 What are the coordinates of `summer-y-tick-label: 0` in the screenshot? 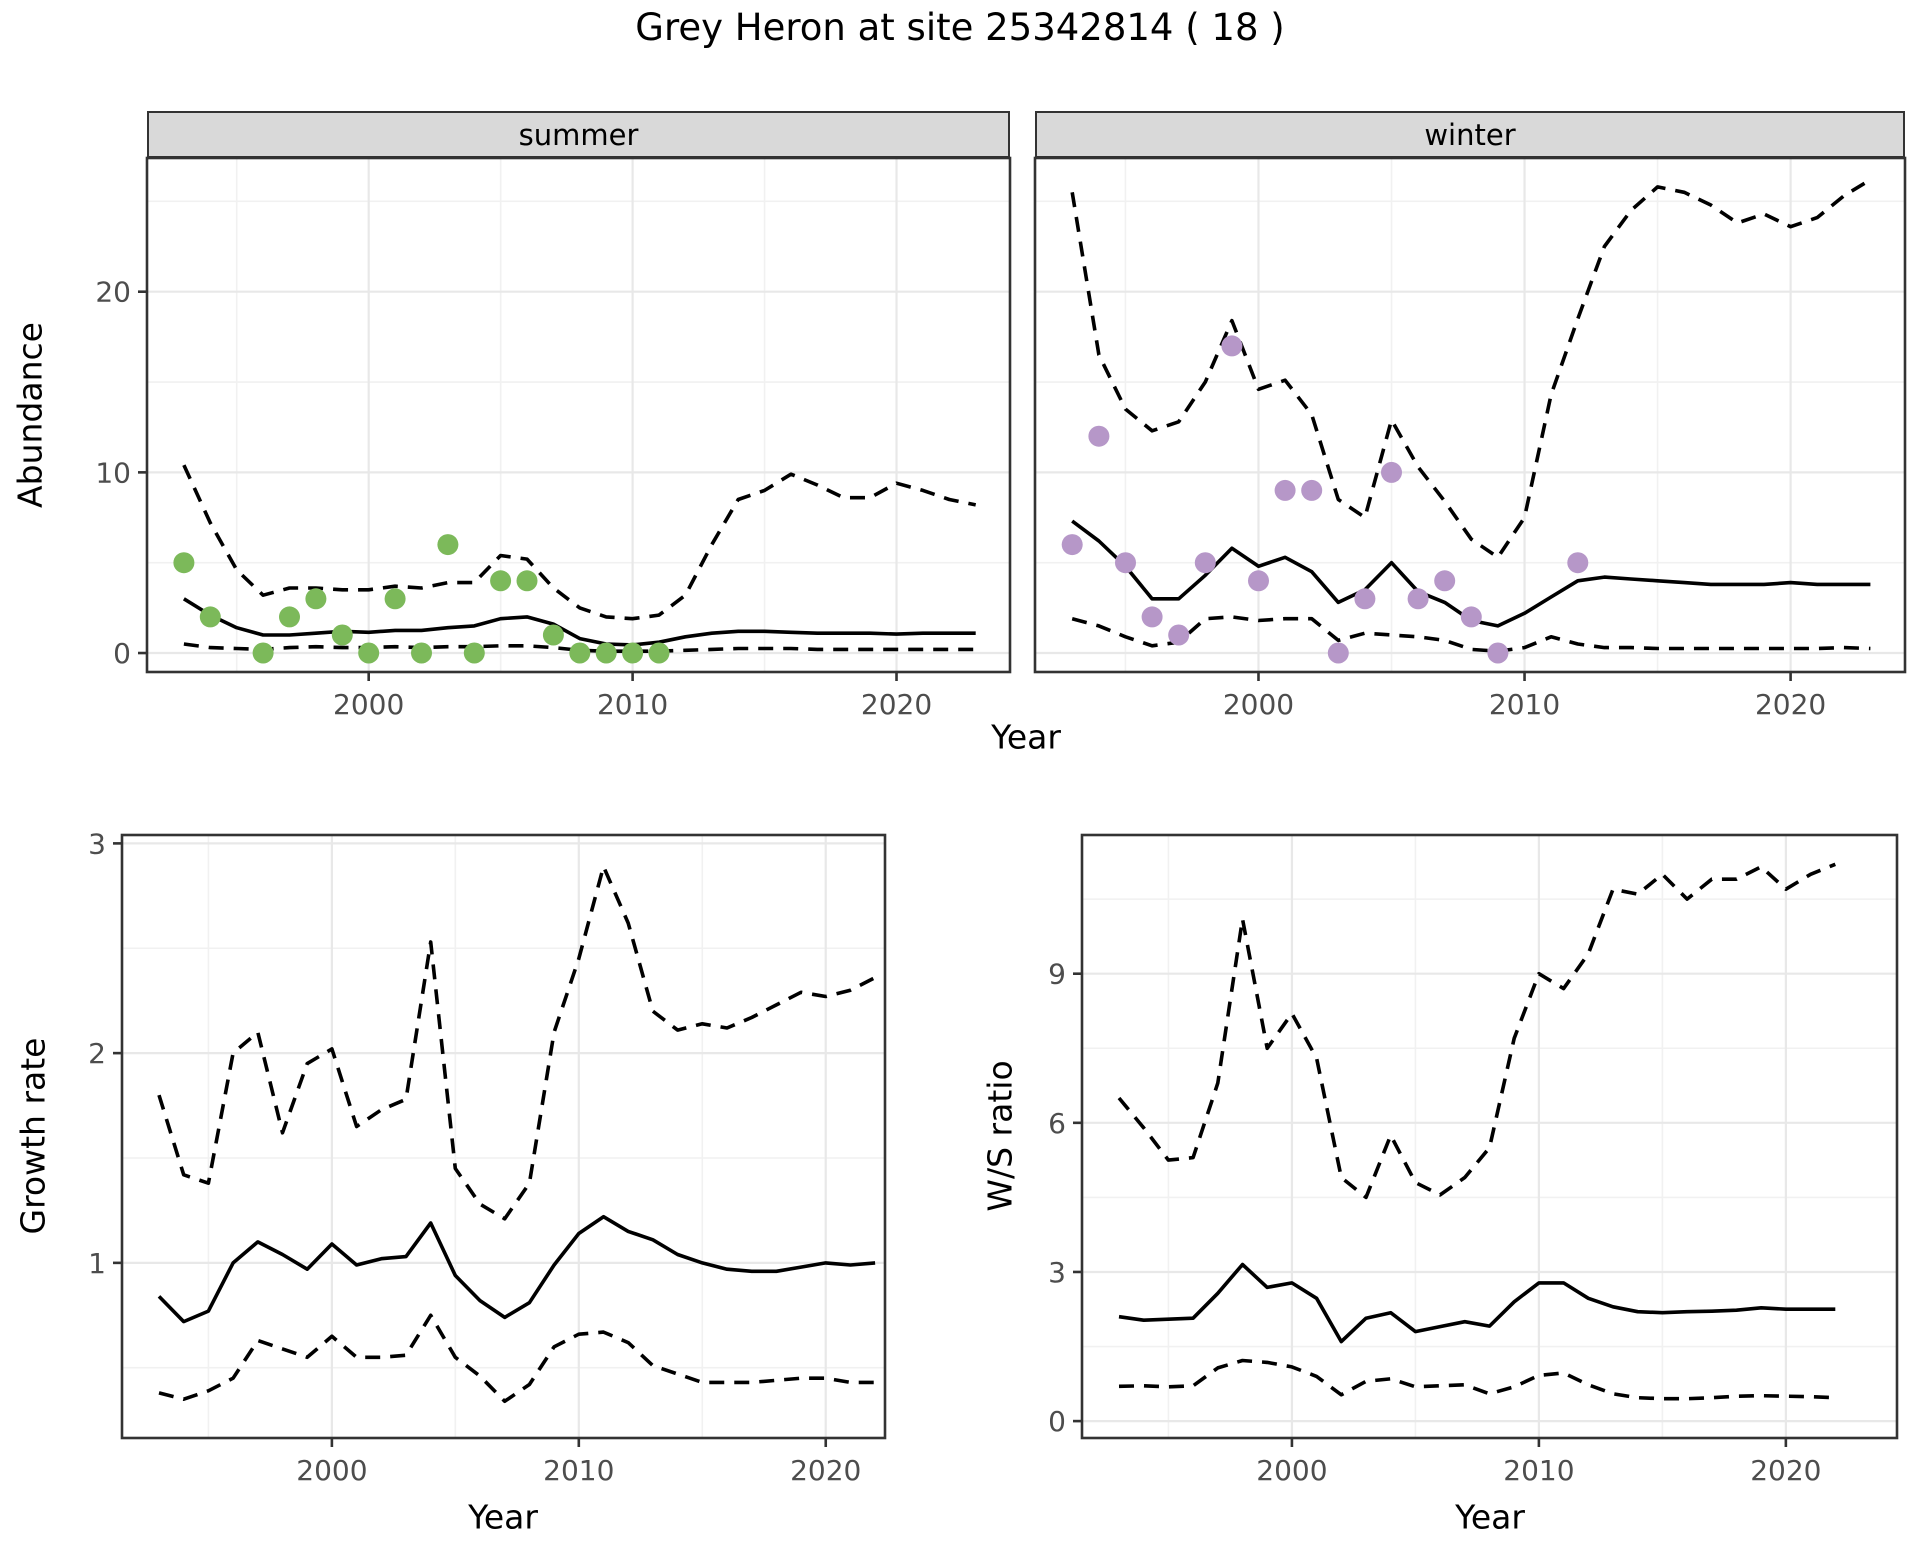 It's located at (122, 653).